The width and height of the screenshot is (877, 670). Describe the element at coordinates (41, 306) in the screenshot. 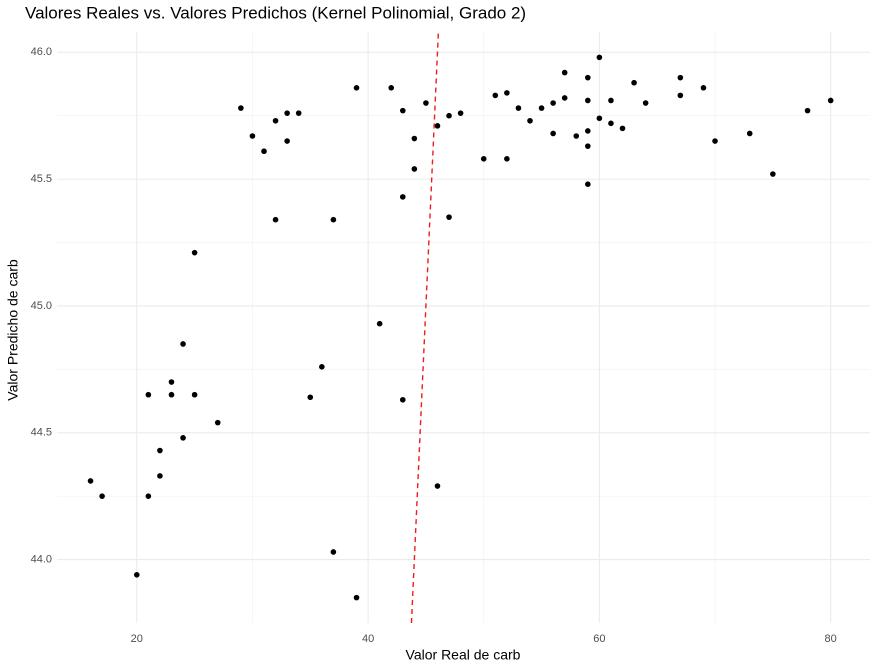

I see `y-tick-label: 45.0` at that location.